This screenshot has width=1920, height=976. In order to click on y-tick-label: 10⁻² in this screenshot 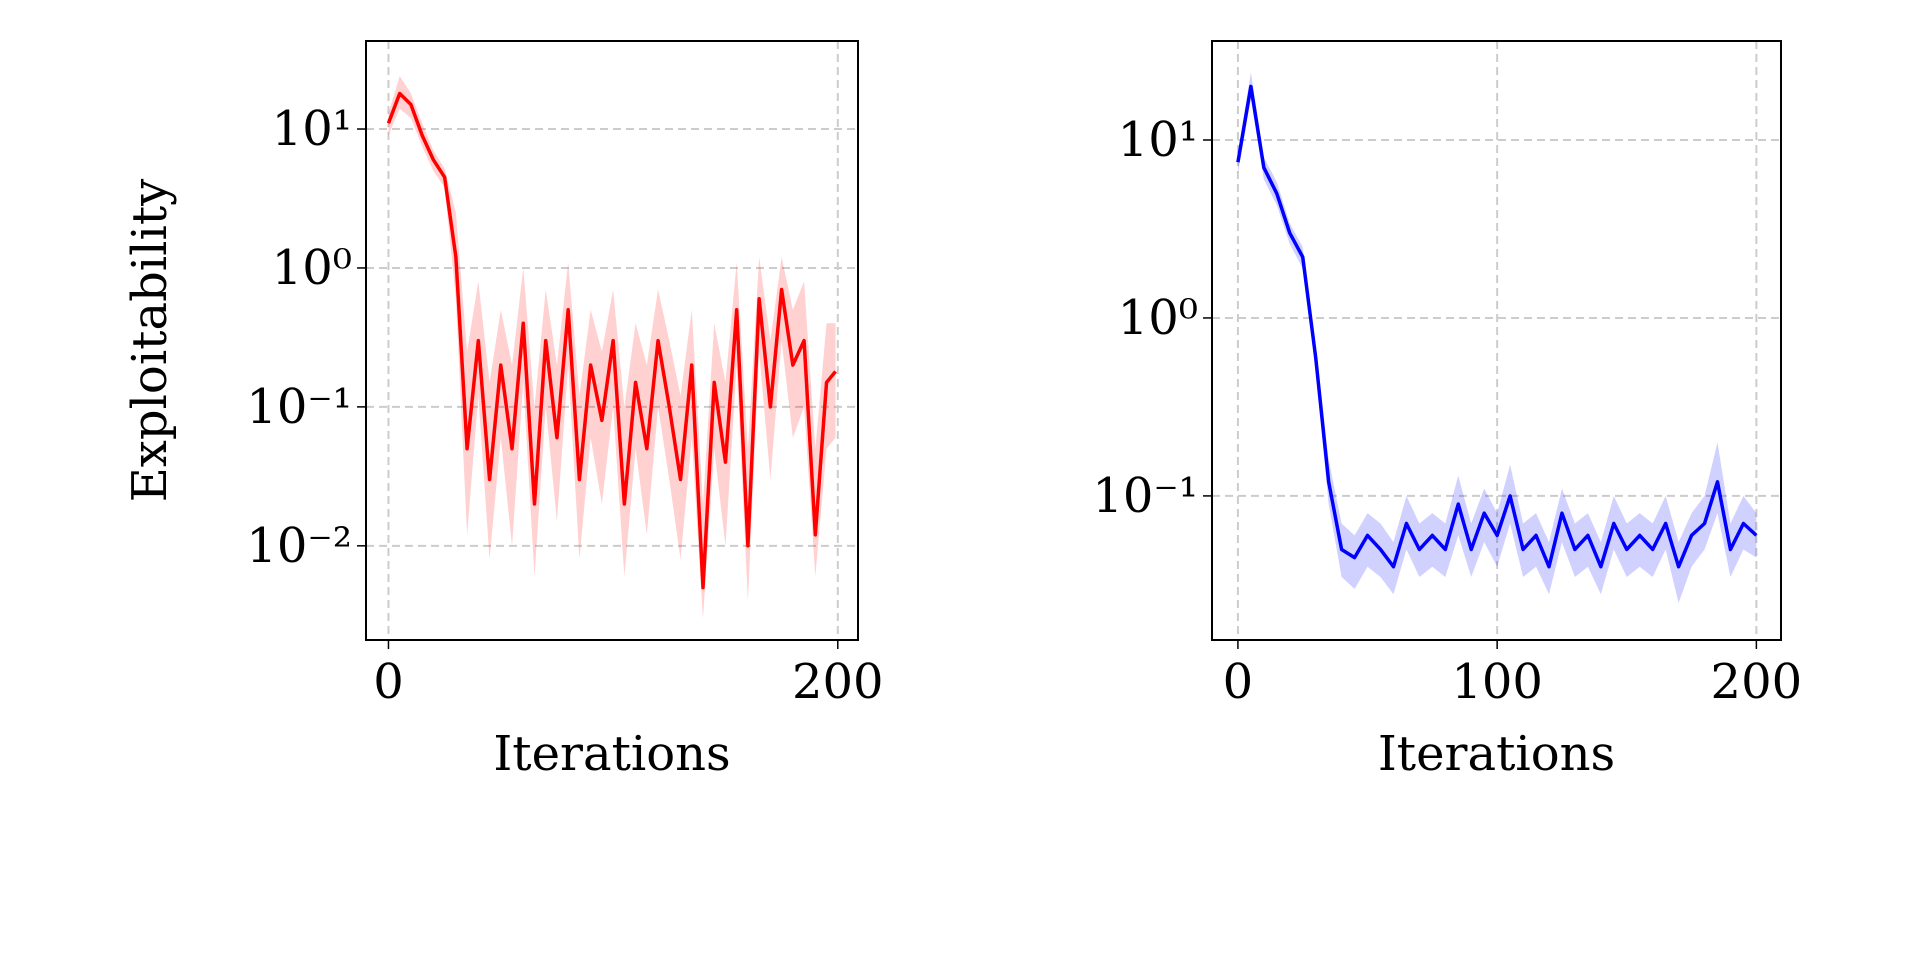, I will do `click(299, 546)`.